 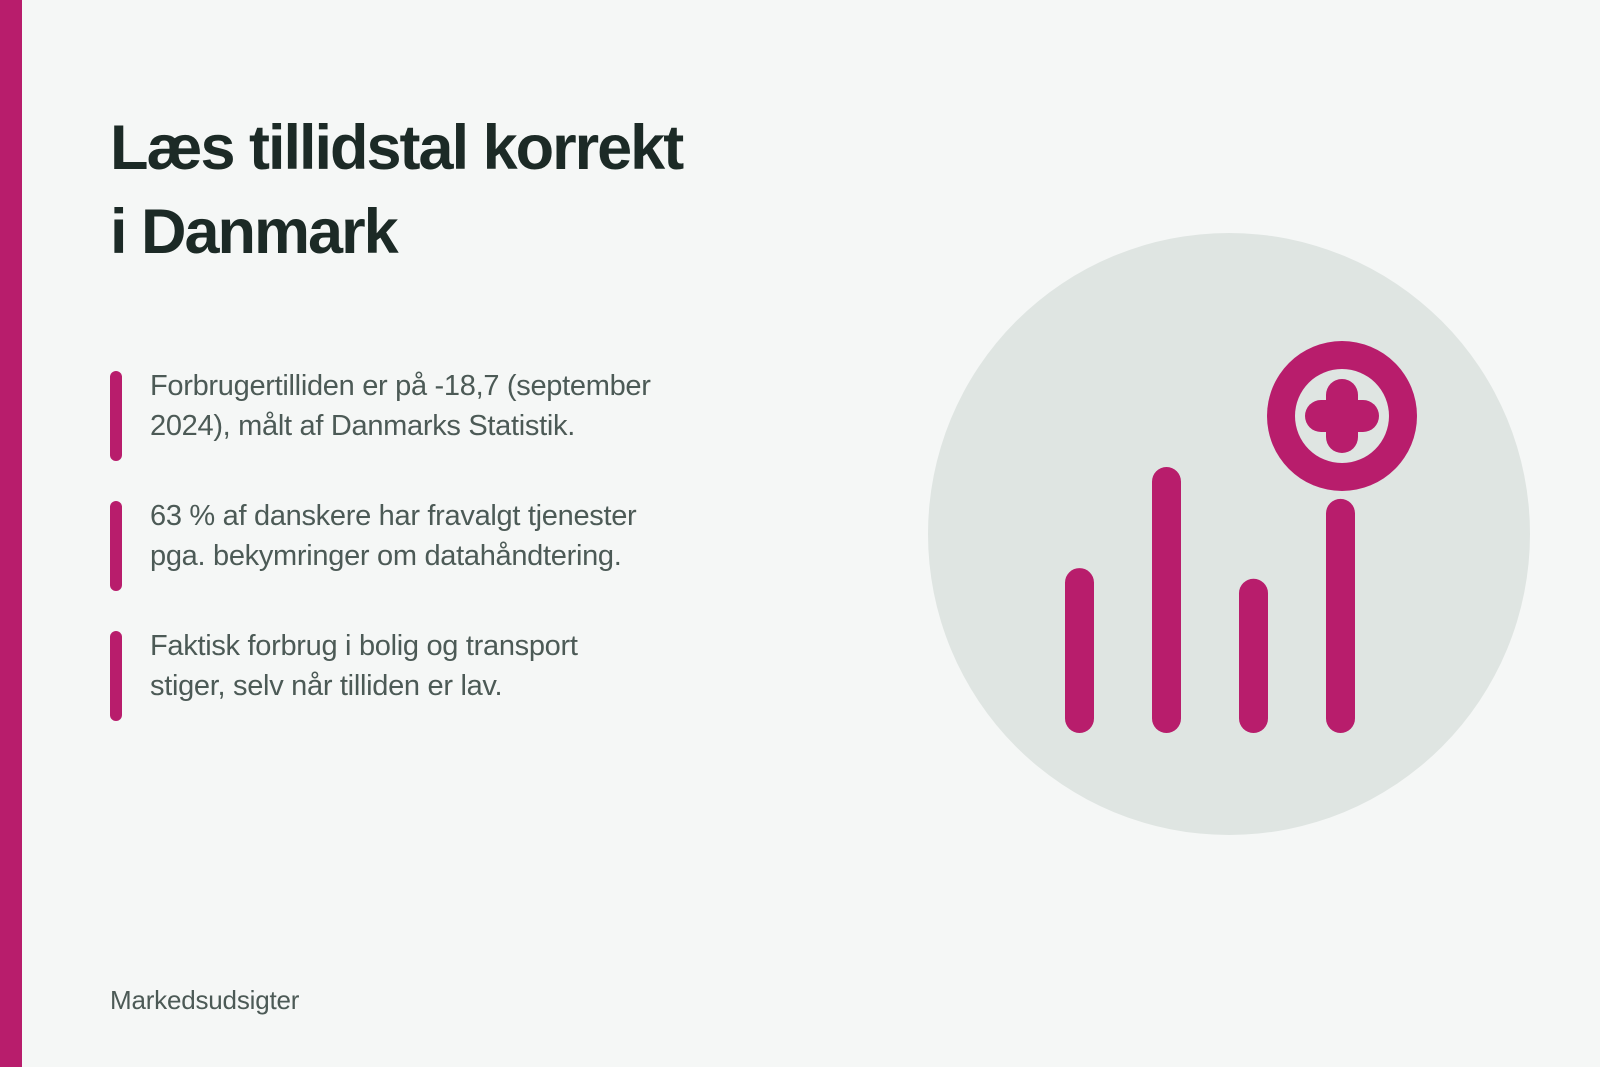 What do you see at coordinates (254, 232) in the screenshot?
I see `page-title-line-2: i Danmark` at bounding box center [254, 232].